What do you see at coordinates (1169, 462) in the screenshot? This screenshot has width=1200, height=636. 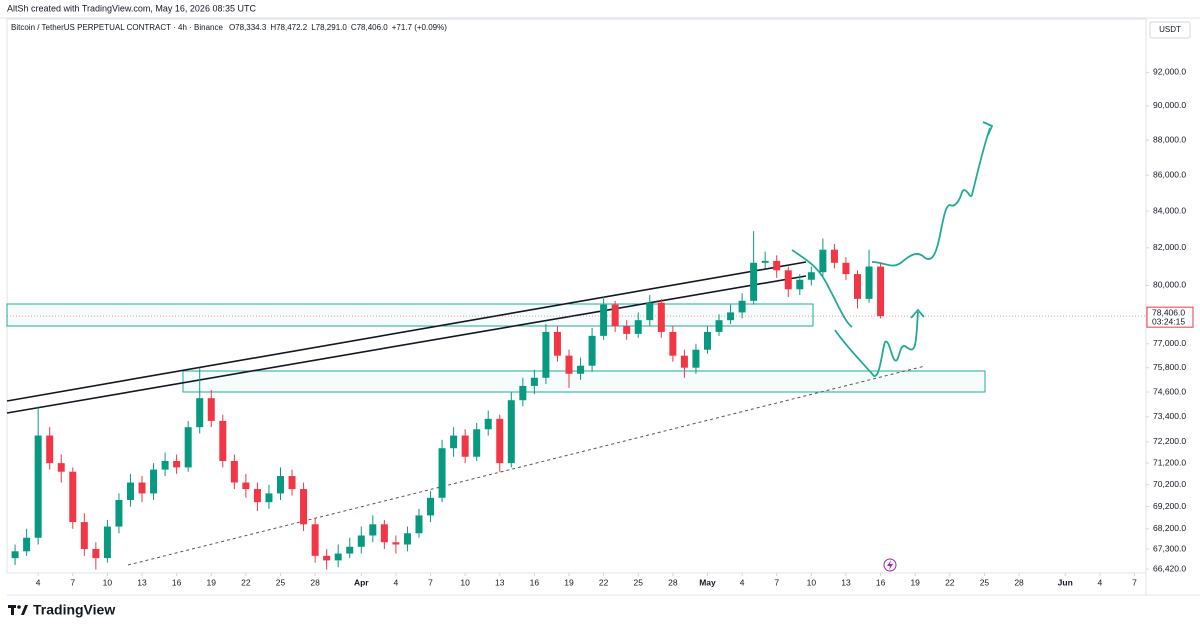 I see `y-tick-label: 71,200.0` at bounding box center [1169, 462].